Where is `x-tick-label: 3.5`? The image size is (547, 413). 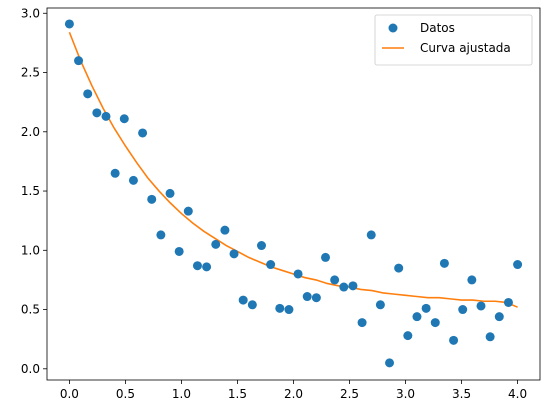
x-tick-label: 3.5 is located at coordinates (461, 394).